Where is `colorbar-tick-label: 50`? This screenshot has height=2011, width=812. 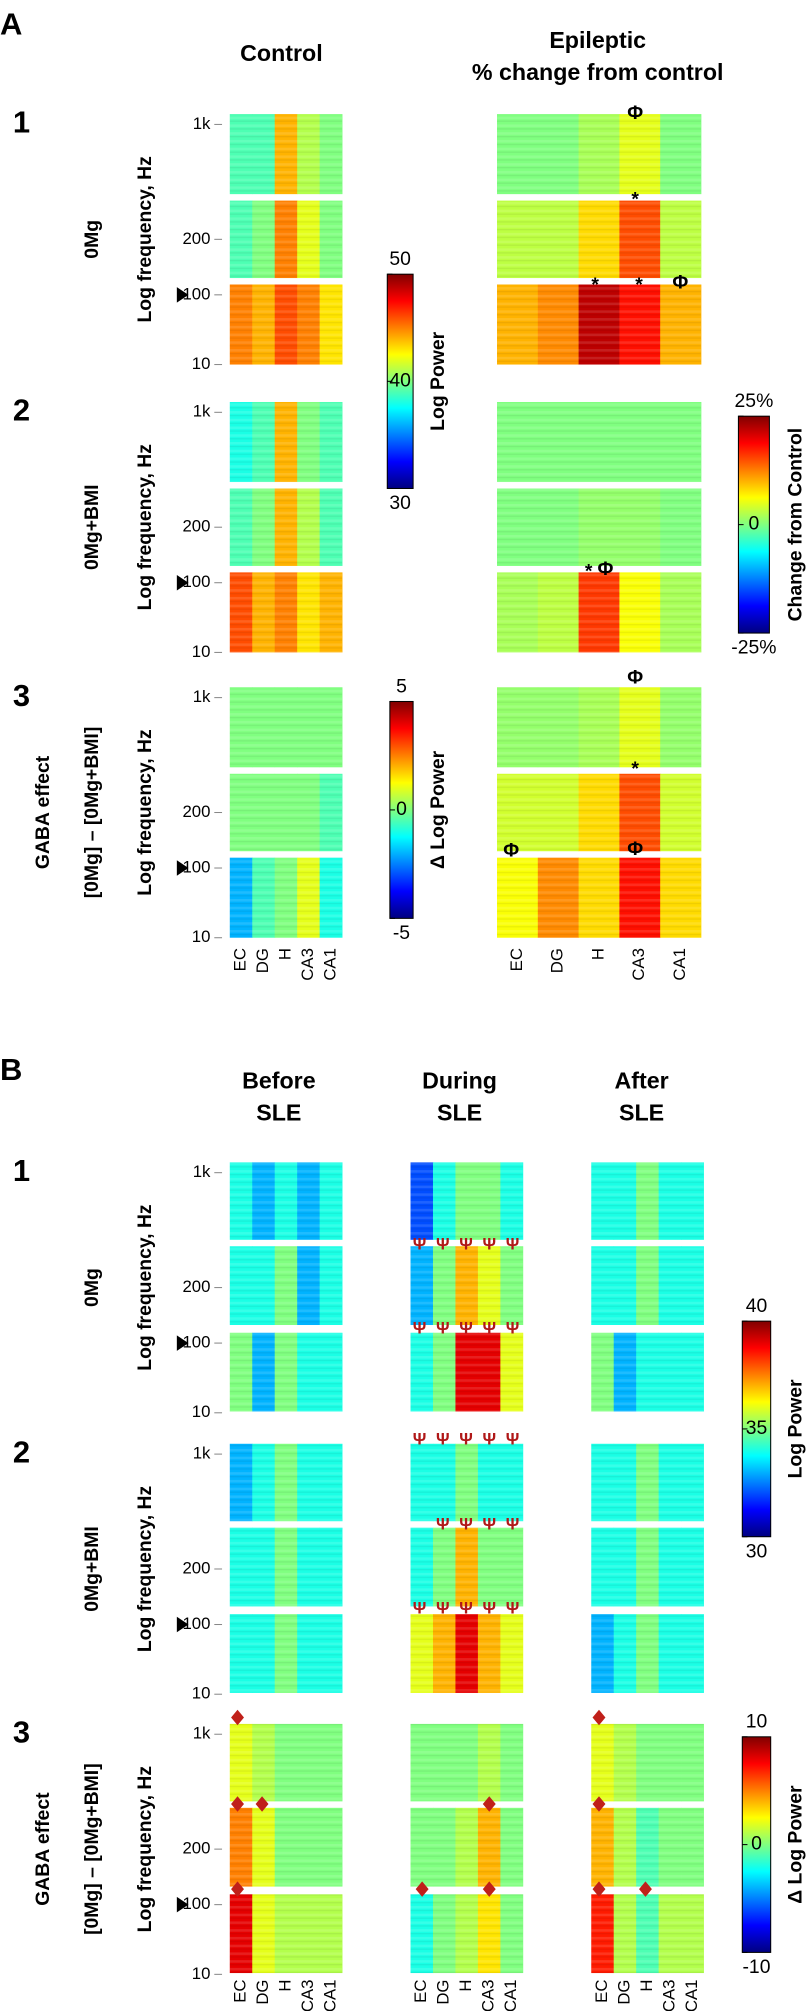
colorbar-tick-label: 50 is located at coordinates (400, 259).